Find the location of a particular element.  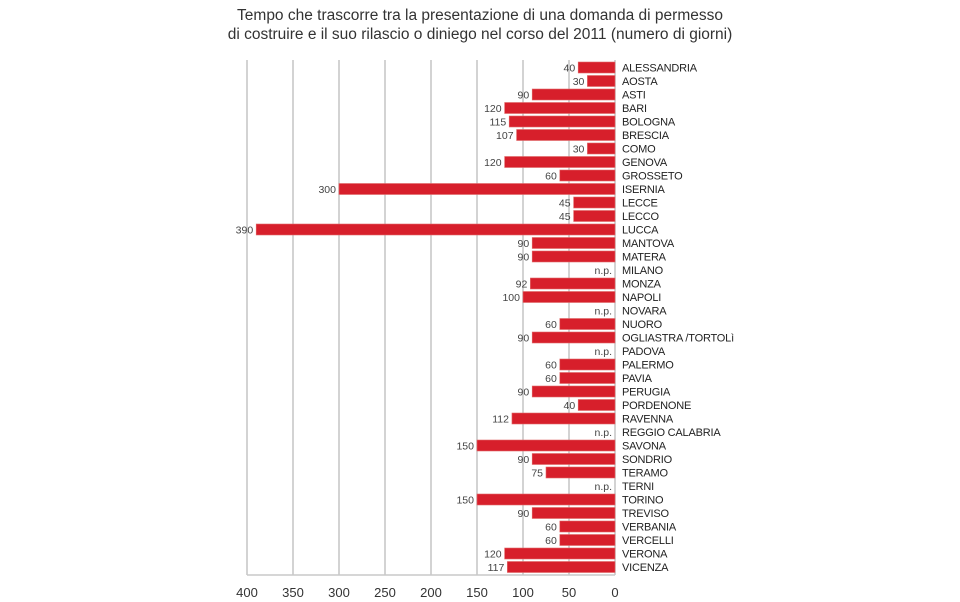

category-label: GROSSETO is located at coordinates (652, 177).